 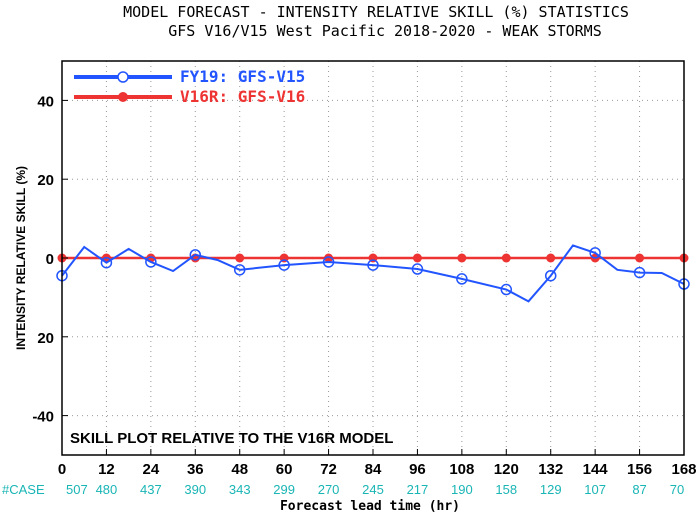 What do you see at coordinates (23, 489) in the screenshot?
I see `case-label: #CASE` at bounding box center [23, 489].